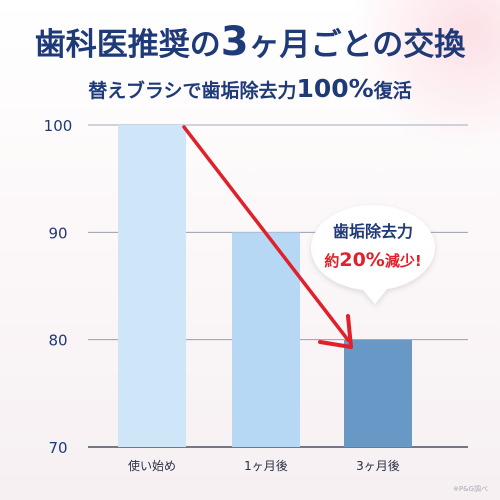 This screenshot has width=500, height=500. What do you see at coordinates (470, 489) in the screenshot?
I see `footnote: ※P&G調べ` at bounding box center [470, 489].